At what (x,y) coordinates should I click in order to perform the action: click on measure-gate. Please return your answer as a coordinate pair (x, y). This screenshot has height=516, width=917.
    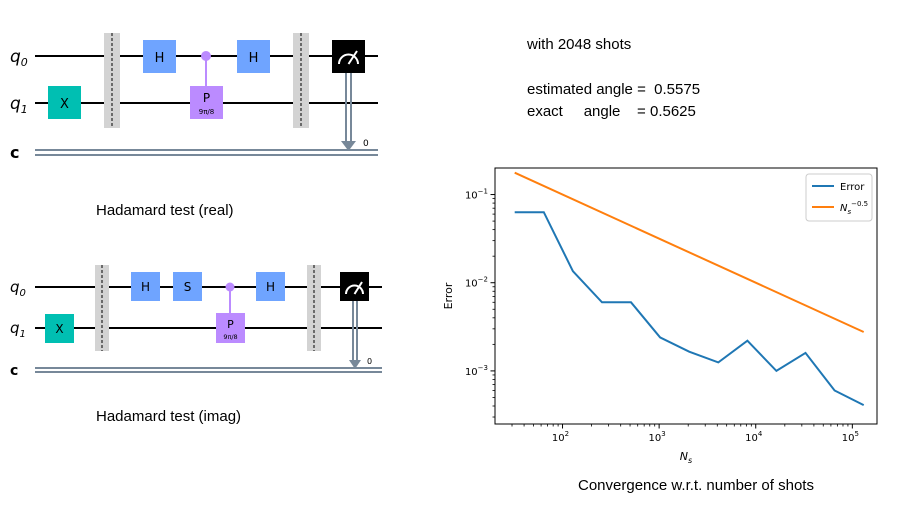
    Looking at the image, I should click on (348, 56).